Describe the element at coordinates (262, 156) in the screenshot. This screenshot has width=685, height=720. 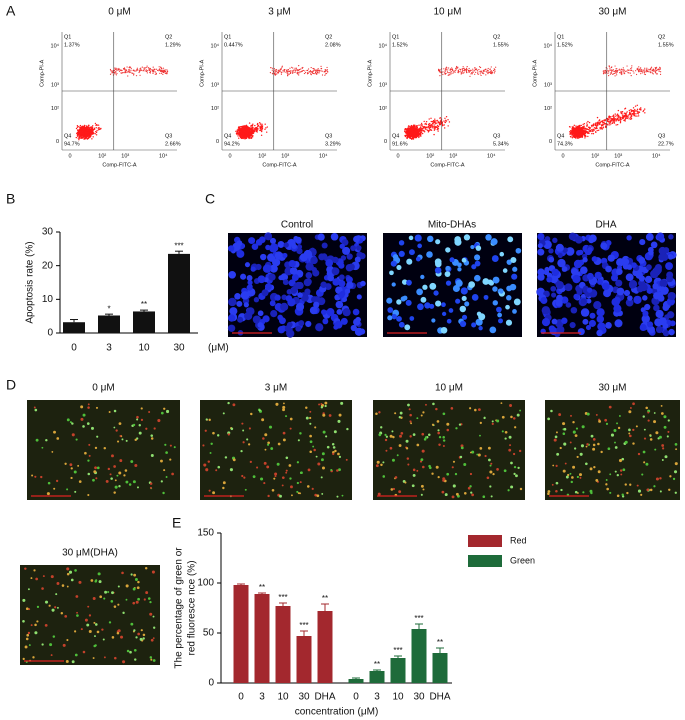
I see `x-tick-label: 10²` at that location.